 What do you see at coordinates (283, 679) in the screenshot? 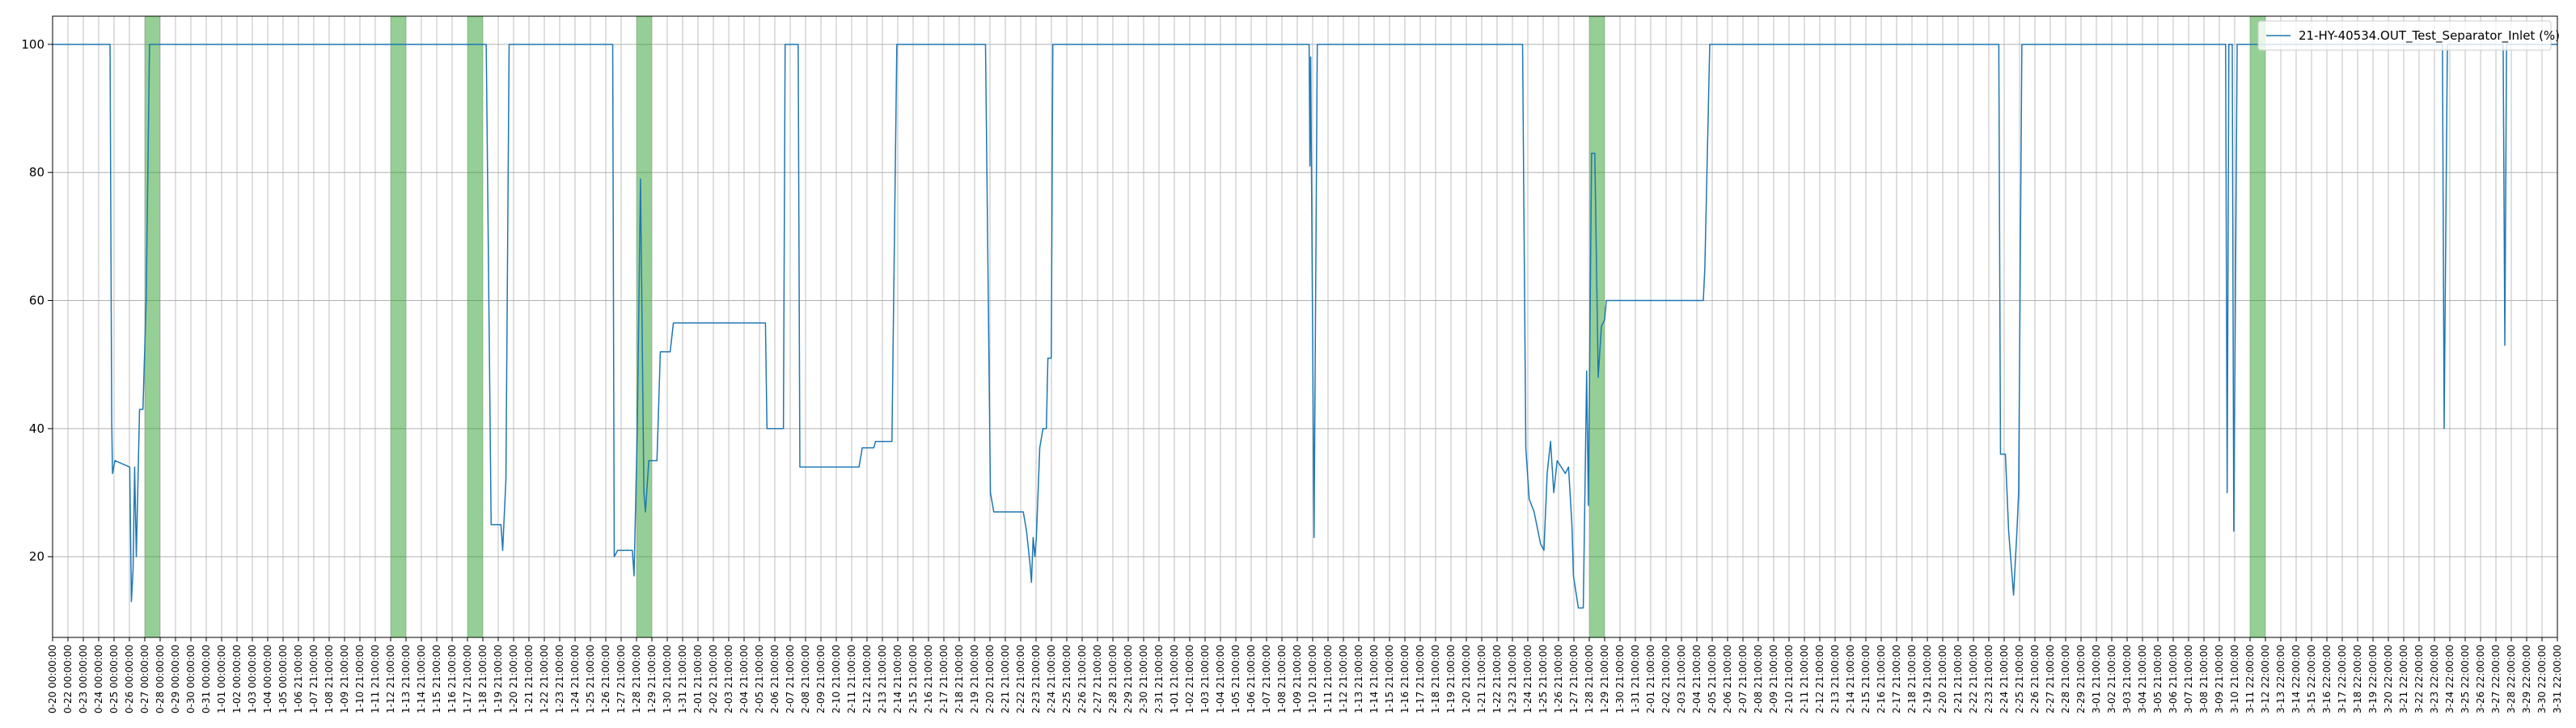
I see `x-tick-label: 1-05 00:00:00` at bounding box center [283, 679].